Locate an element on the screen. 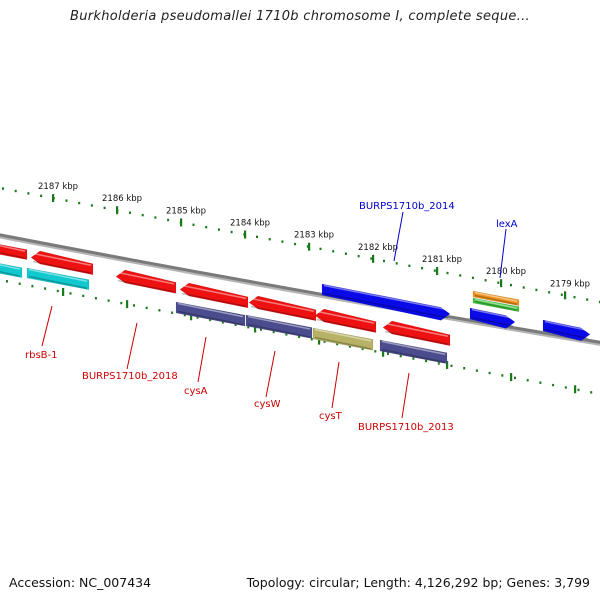 This screenshot has height=600, width=600. feature-red-4-body is located at coordinates (282, 308).